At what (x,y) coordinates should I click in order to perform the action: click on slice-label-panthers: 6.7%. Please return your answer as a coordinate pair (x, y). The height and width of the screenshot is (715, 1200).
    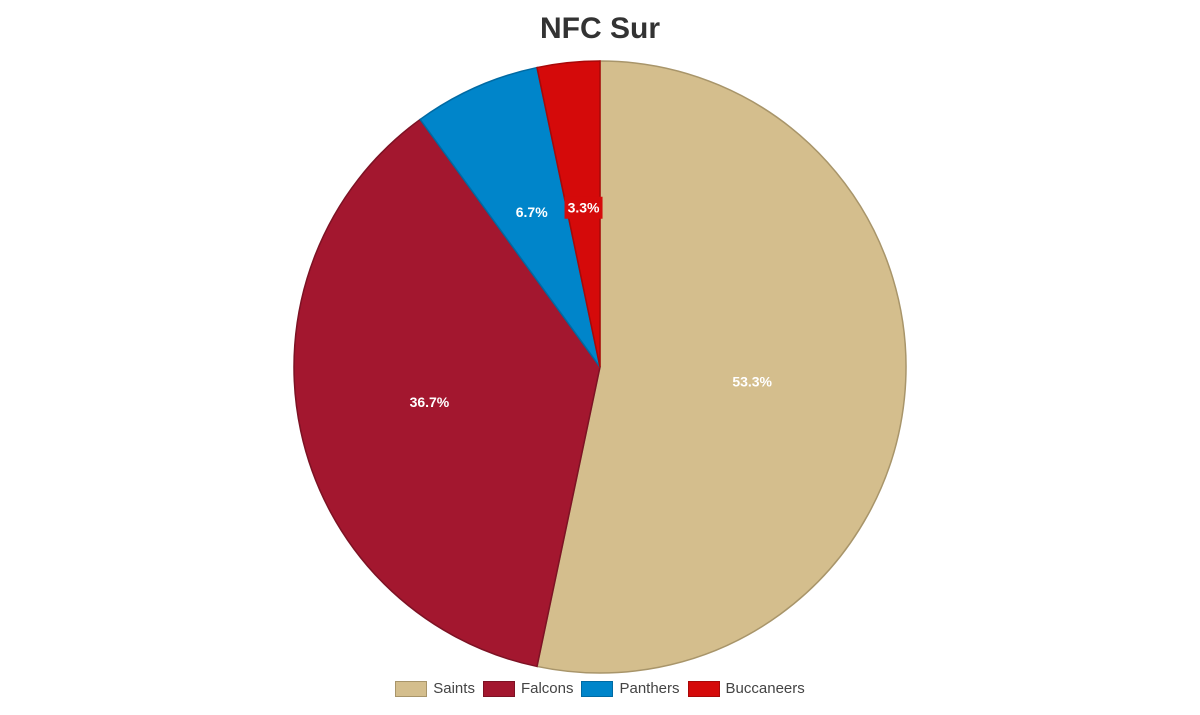
    Looking at the image, I should click on (532, 212).